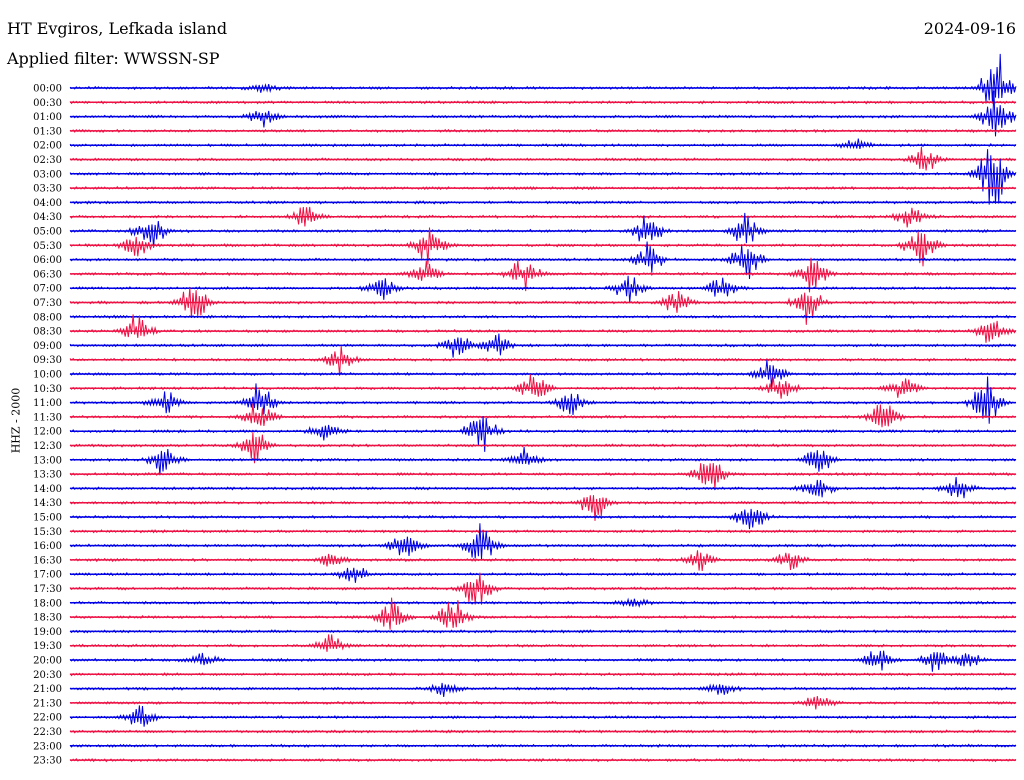 The image size is (1024, 780). I want to click on time-tick-label: 11:30, so click(47, 417).